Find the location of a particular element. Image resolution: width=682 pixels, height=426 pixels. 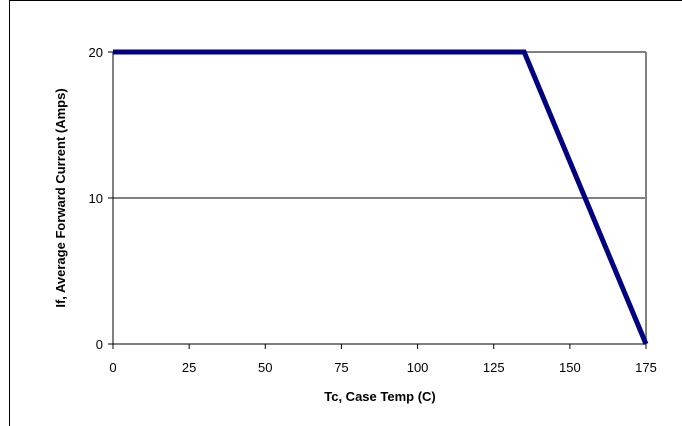

y-tick-label: 20 is located at coordinates (96, 52).